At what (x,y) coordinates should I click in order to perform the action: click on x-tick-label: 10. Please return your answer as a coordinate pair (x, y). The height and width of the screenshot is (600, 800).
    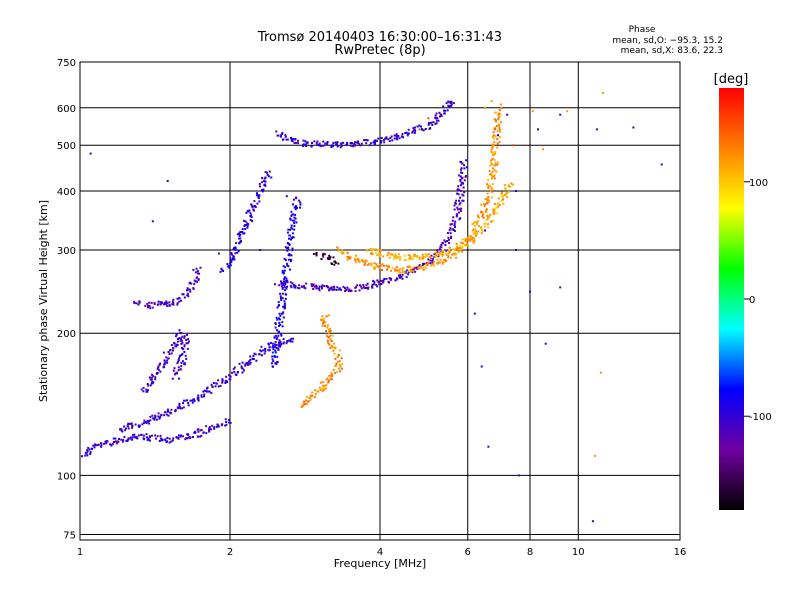
    Looking at the image, I should click on (578, 552).